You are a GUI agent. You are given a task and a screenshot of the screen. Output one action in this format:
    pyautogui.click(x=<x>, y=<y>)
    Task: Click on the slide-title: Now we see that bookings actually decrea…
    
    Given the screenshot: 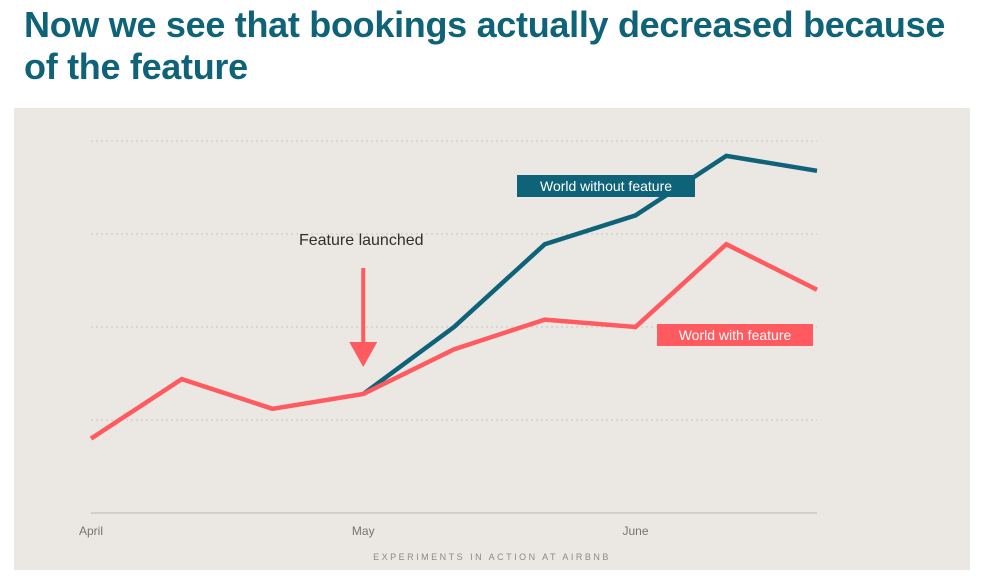 What is the action you would take?
    pyautogui.click(x=485, y=45)
    